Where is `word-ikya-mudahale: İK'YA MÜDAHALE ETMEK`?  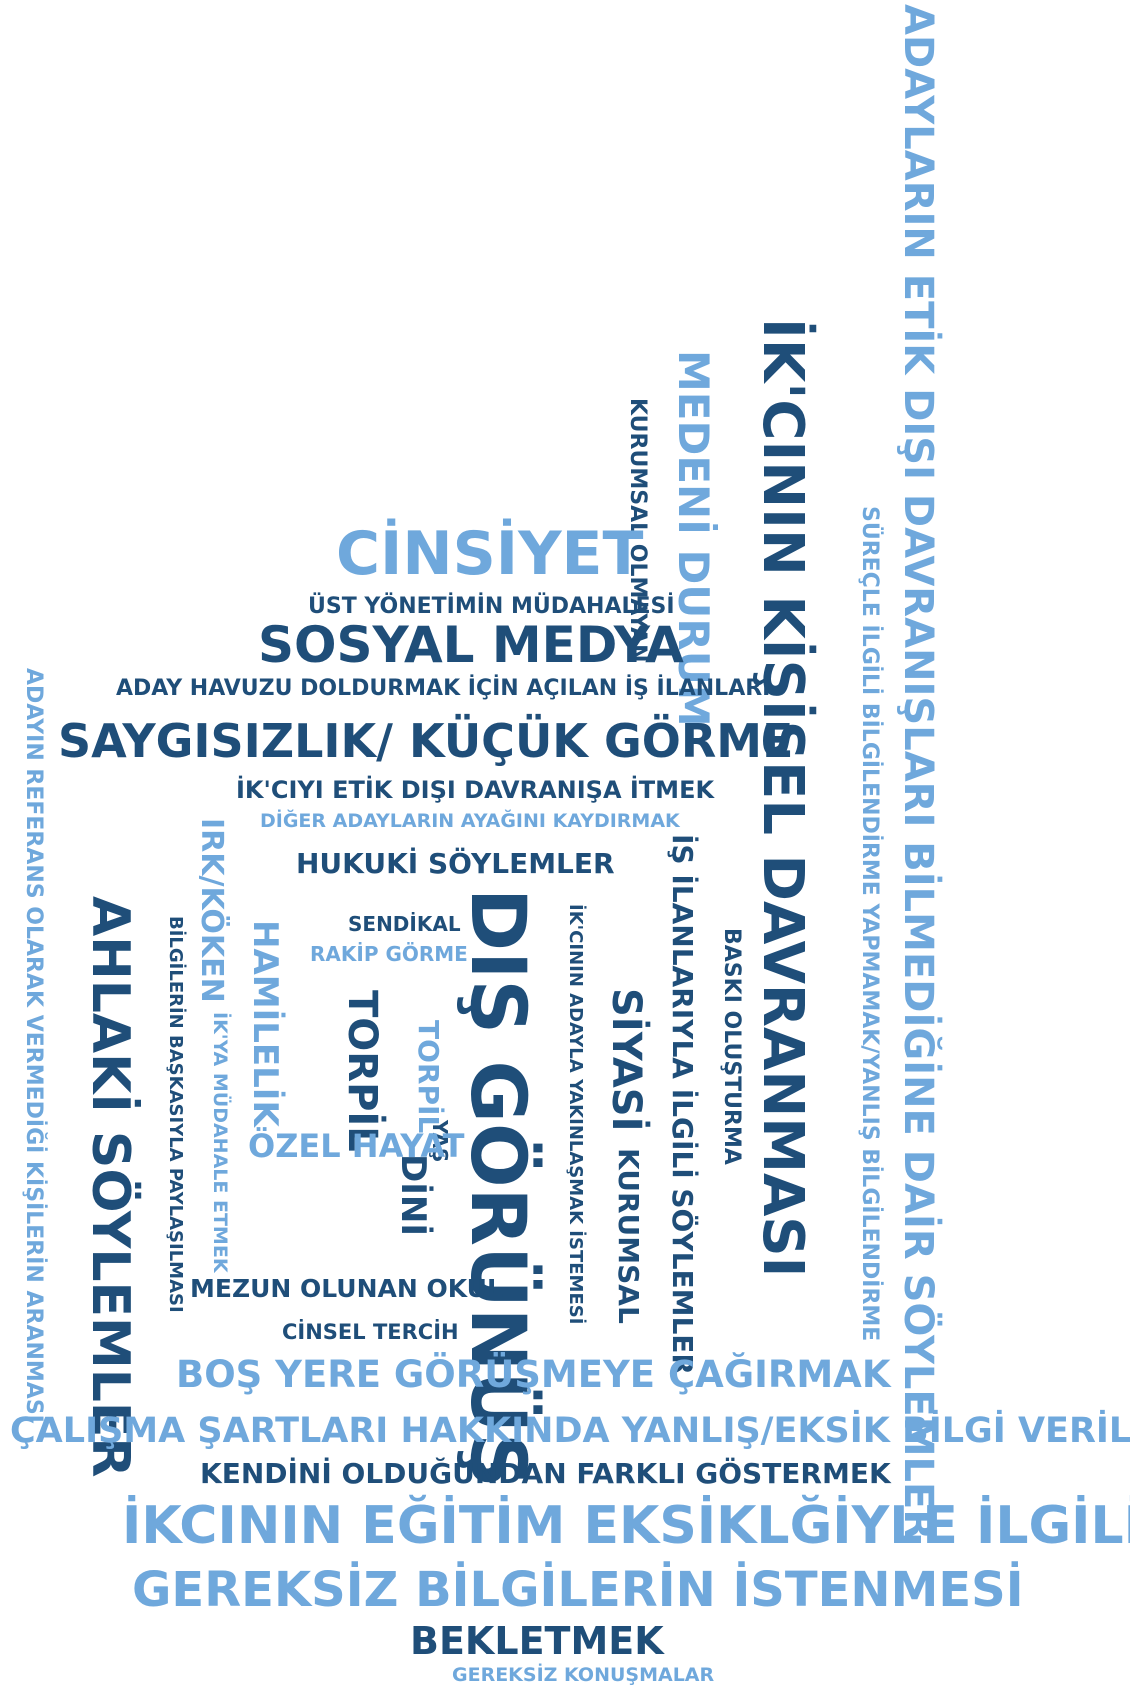
word-ikya-mudahale: İK'YA MÜDAHALE ETMEK is located at coordinates (220, 1142).